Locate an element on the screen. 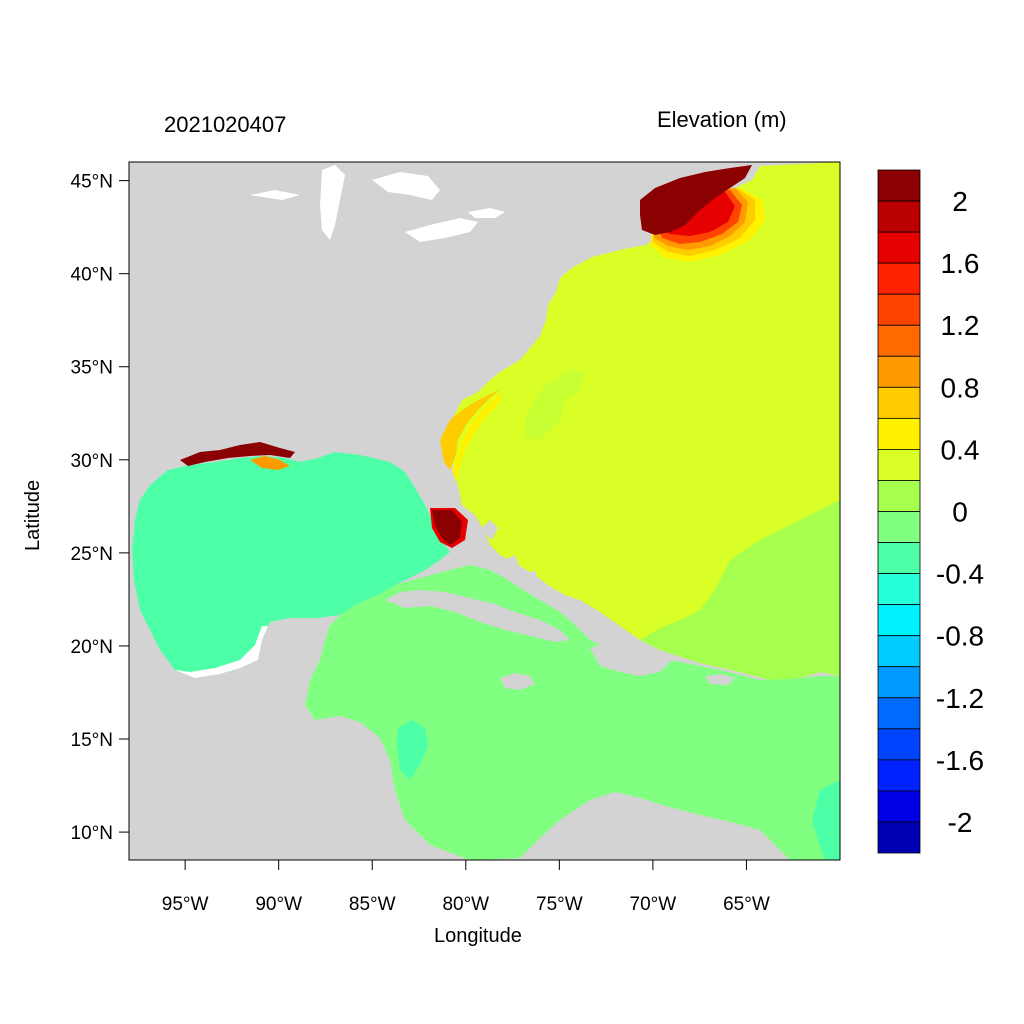 This screenshot has height=1024, width=1024. colorbar-labels: 2 1.6 1.2 0.8 0.4 0 -0.4 -0.8 -1.2 -1.6 -2 is located at coordinates (960, 512).